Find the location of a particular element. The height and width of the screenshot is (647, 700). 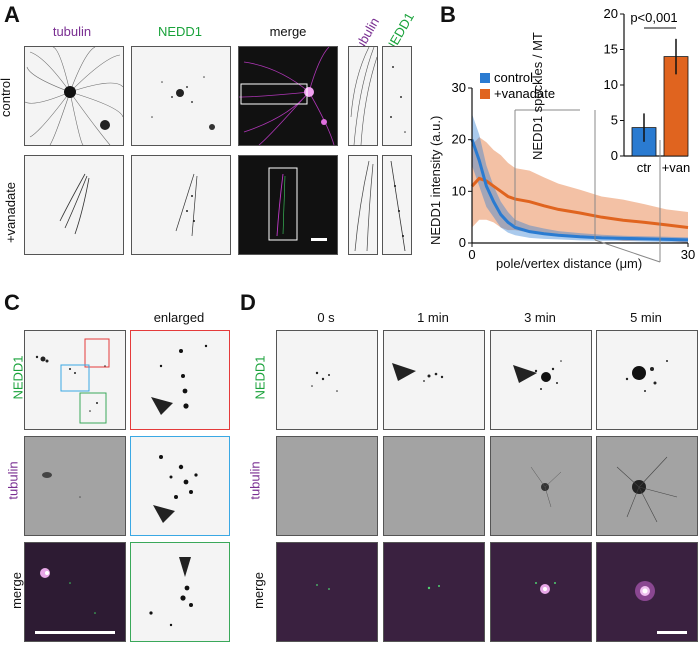

d-row-label-tubulin: tubulin is located at coordinates (255, 480).